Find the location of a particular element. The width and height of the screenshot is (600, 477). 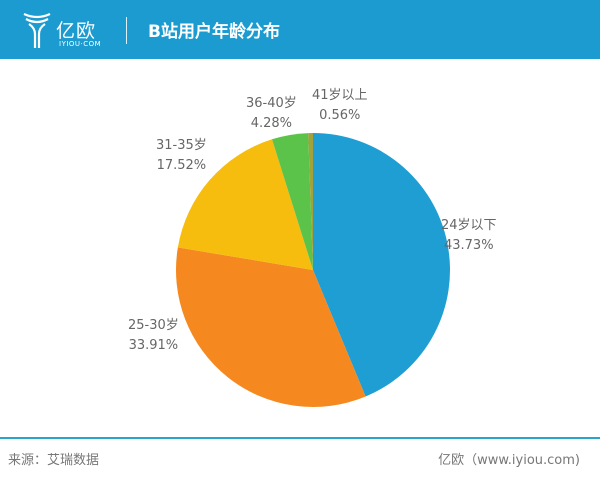

slice-label-36-40: 36-40岁 4.28% is located at coordinates (271, 113).